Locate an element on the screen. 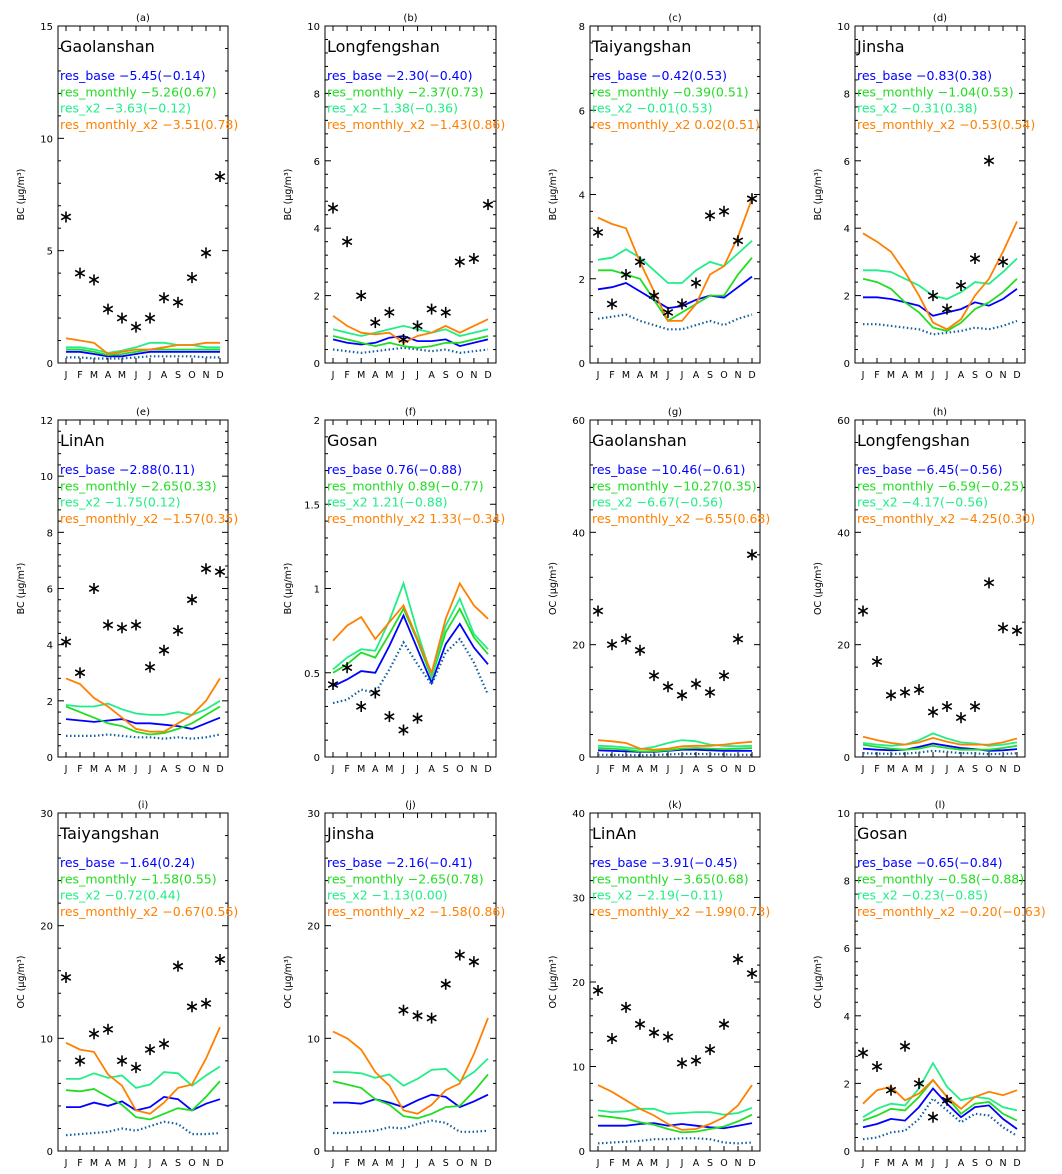 The image size is (1062, 1174). panel-label: (l) is located at coordinates (940, 805).